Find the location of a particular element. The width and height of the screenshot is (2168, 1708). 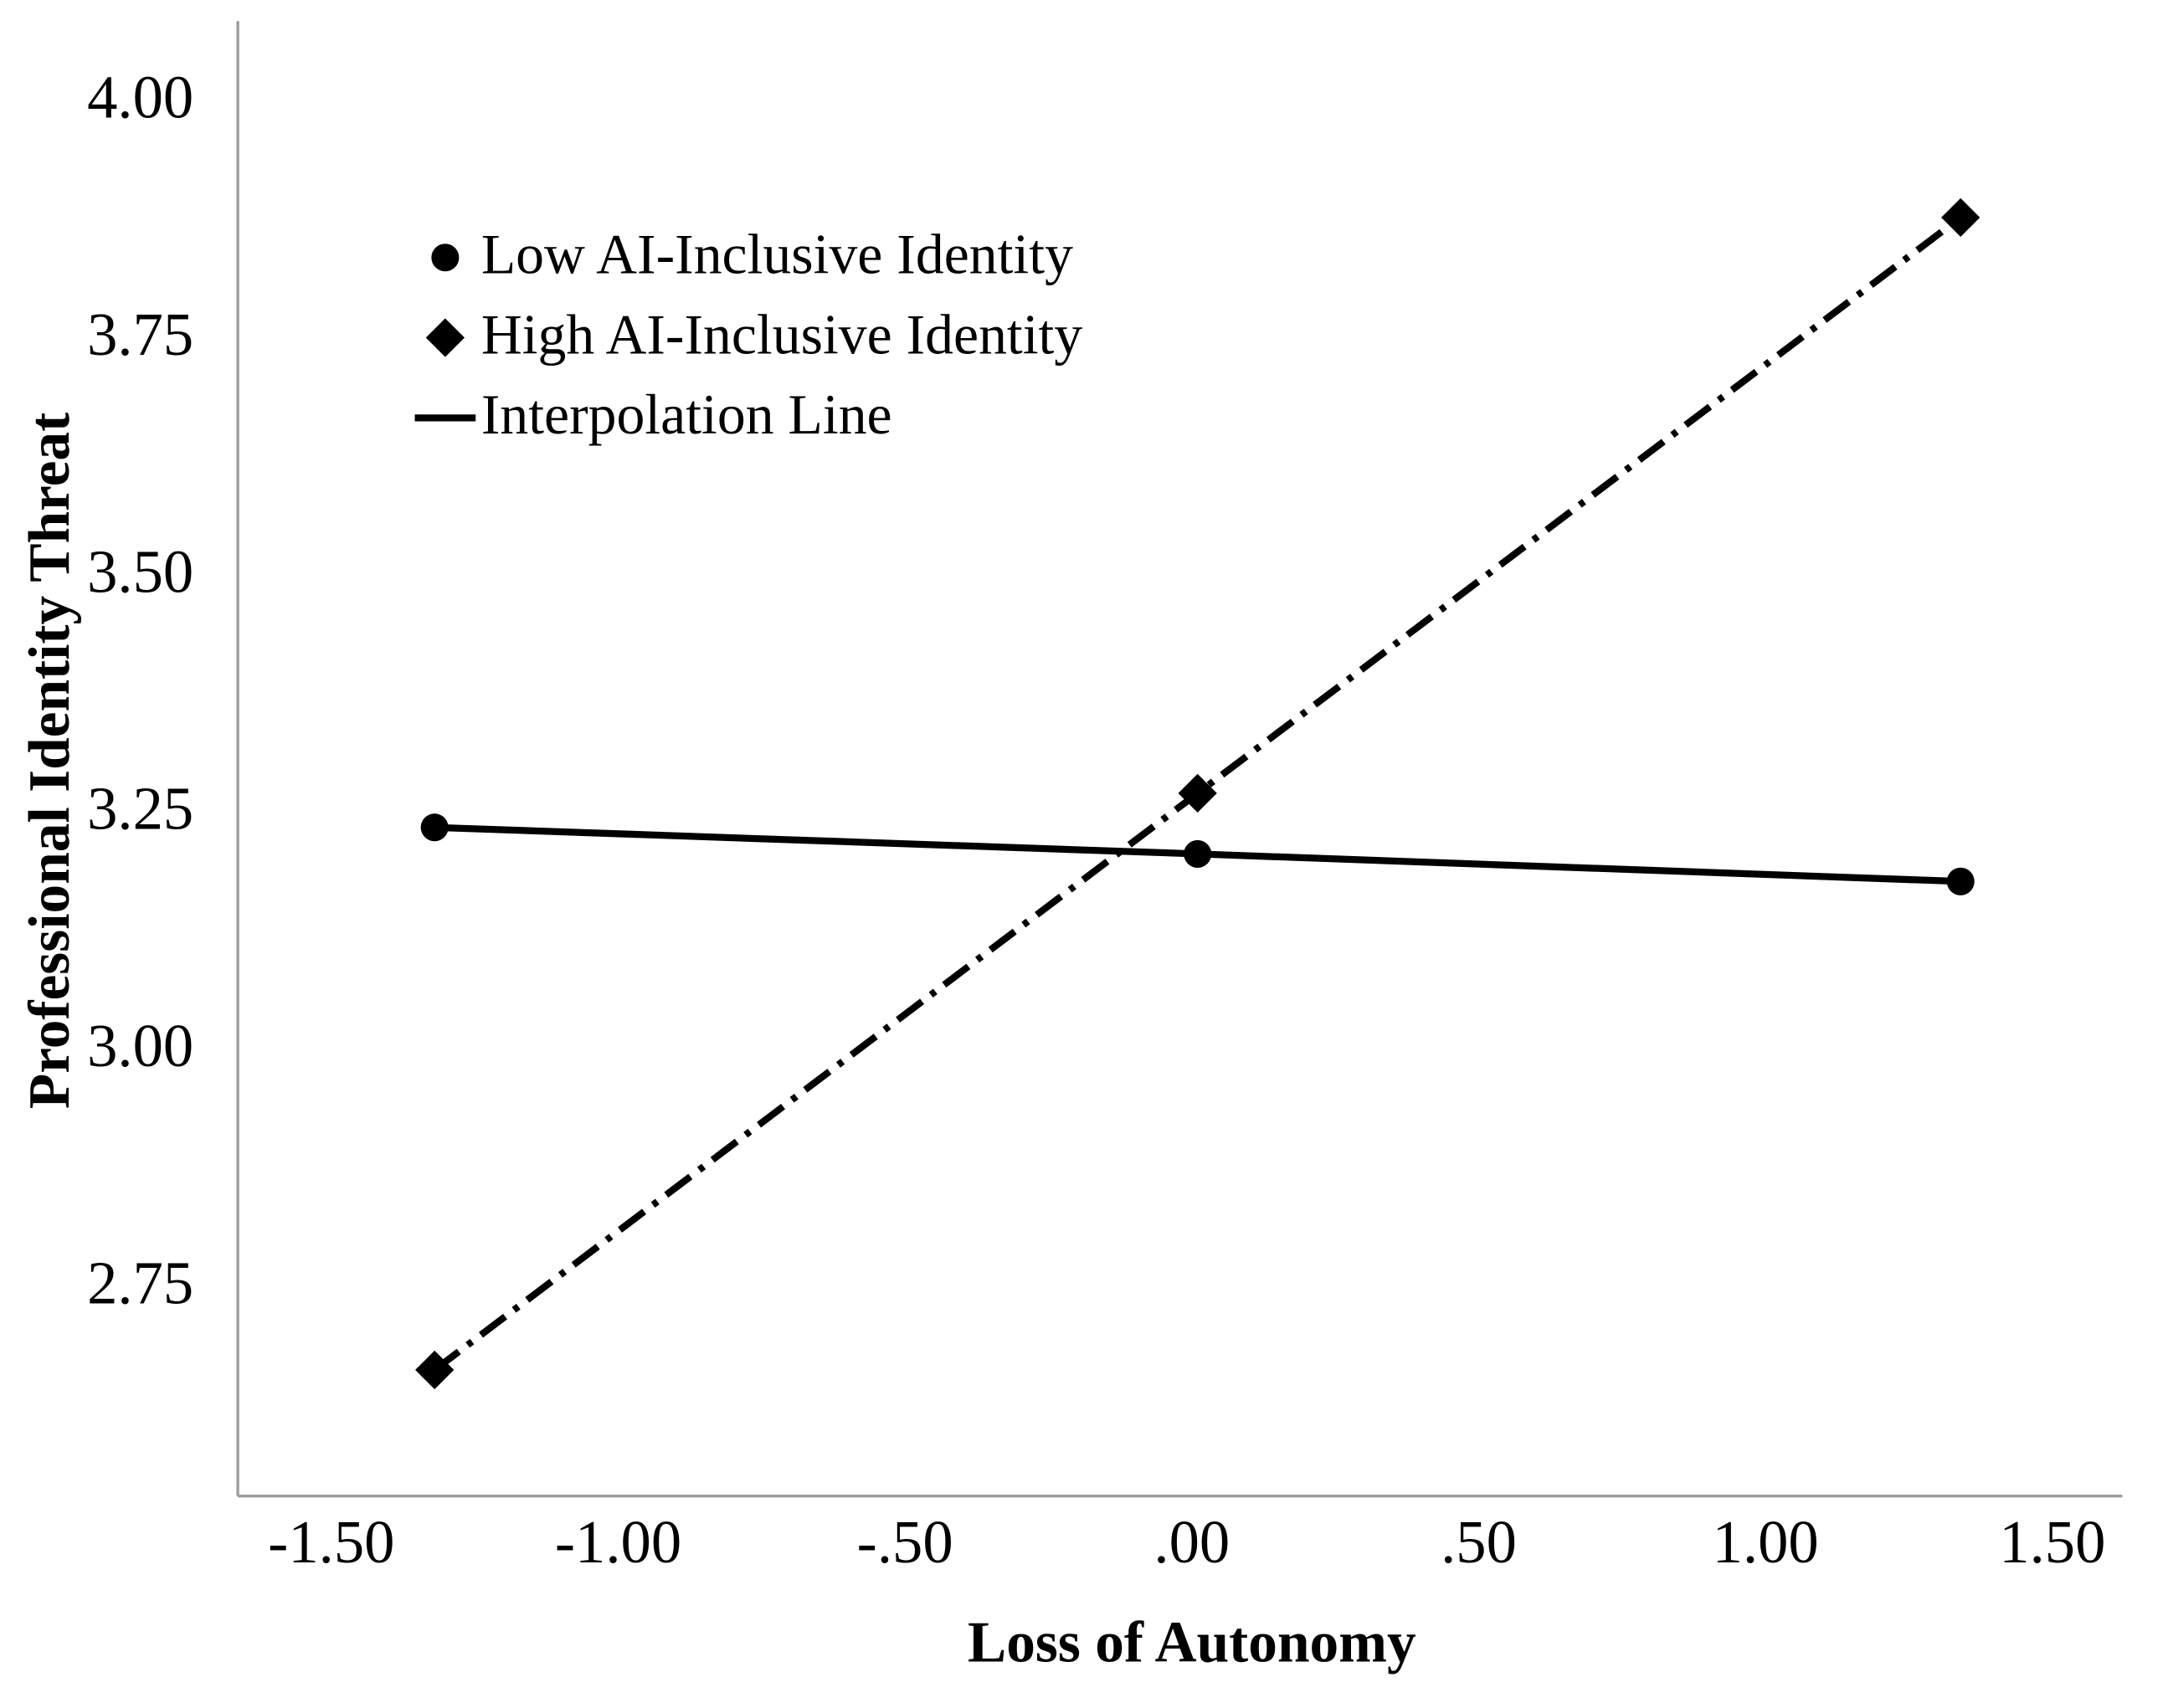

legend-label: Low AI-Inclusive Identity is located at coordinates (777, 254).